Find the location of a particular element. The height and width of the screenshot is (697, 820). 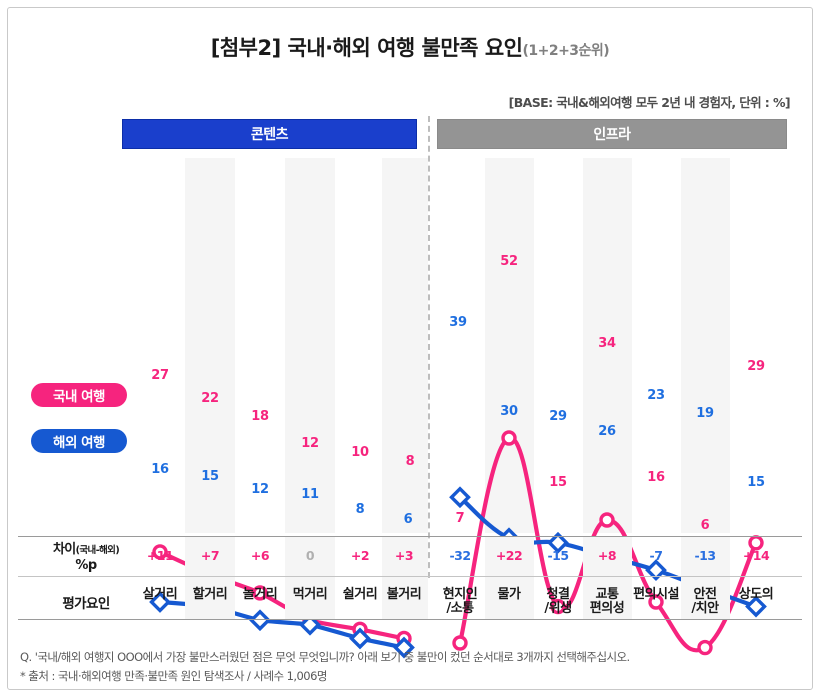

diff-head-unit: %p is located at coordinates (86, 565).